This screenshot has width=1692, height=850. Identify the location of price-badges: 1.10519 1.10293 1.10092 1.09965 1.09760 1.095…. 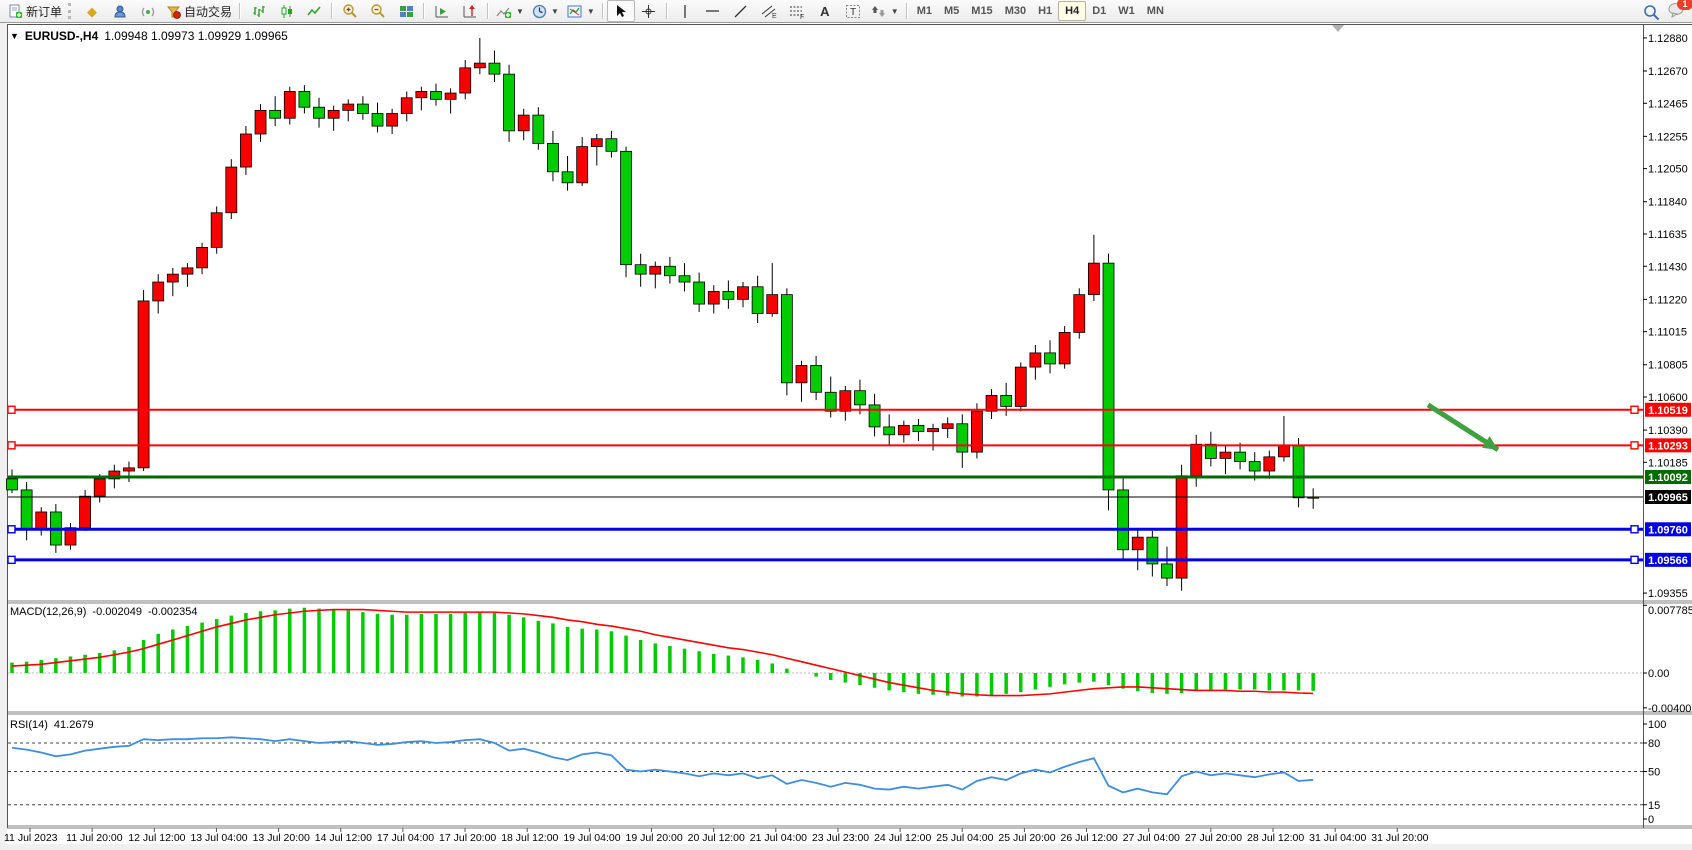
(1668, 484).